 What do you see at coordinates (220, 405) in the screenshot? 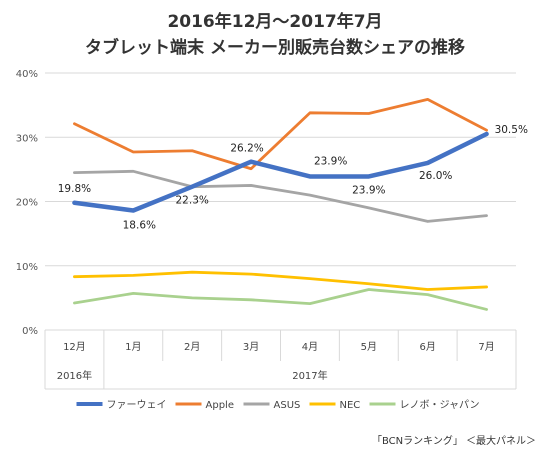
I see `legend-label: Apple` at bounding box center [220, 405].